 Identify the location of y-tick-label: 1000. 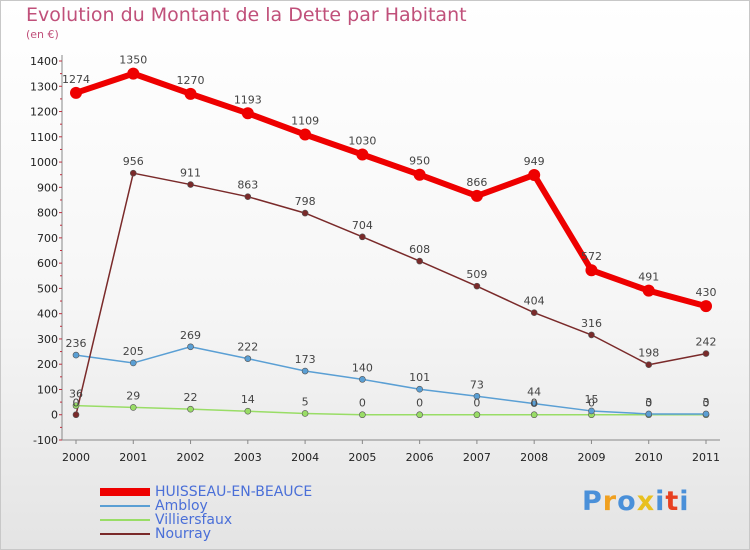
(44, 162).